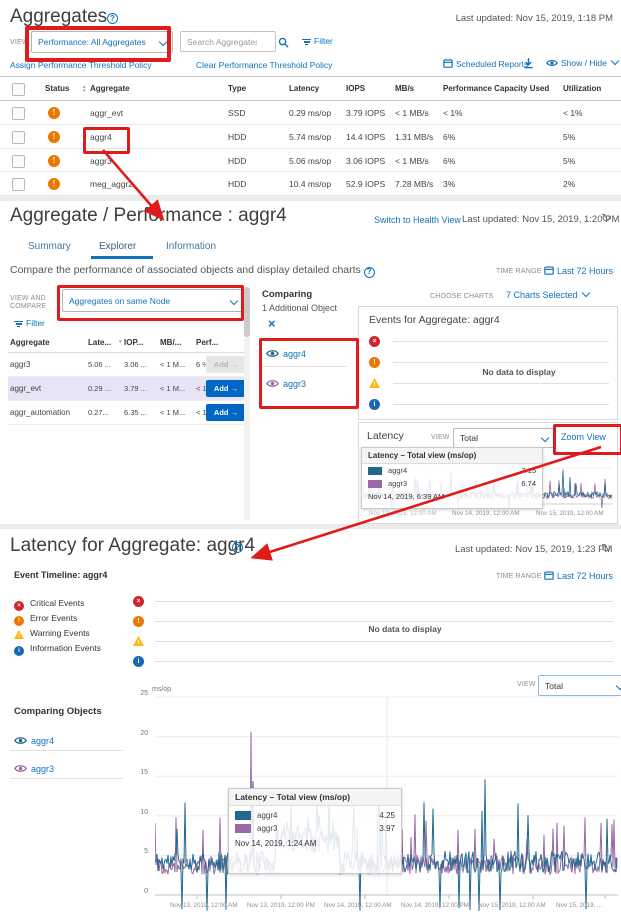 The image size is (621, 915). I want to click on error-status-icon: !, so click(54, 113).